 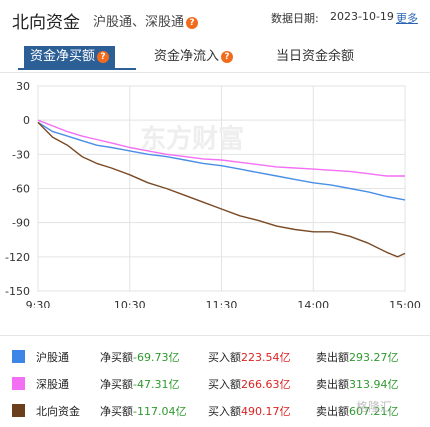 What do you see at coordinates (374, 357) in the screenshot?
I see `sell-value: 293.27亿` at bounding box center [374, 357].